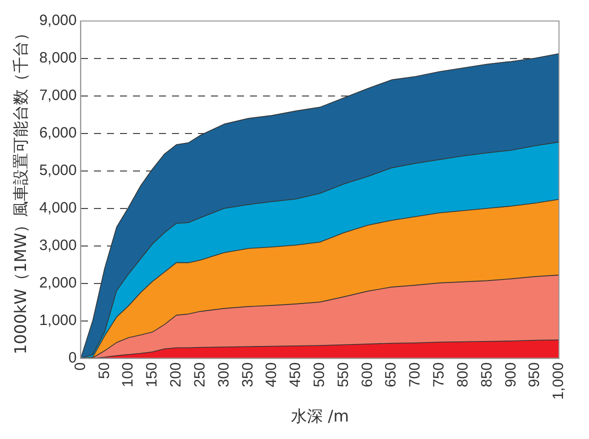  I want to click on y-axis-title: 1000kW（1MW）風車設置可能台数（千台）, so click(20, 189).